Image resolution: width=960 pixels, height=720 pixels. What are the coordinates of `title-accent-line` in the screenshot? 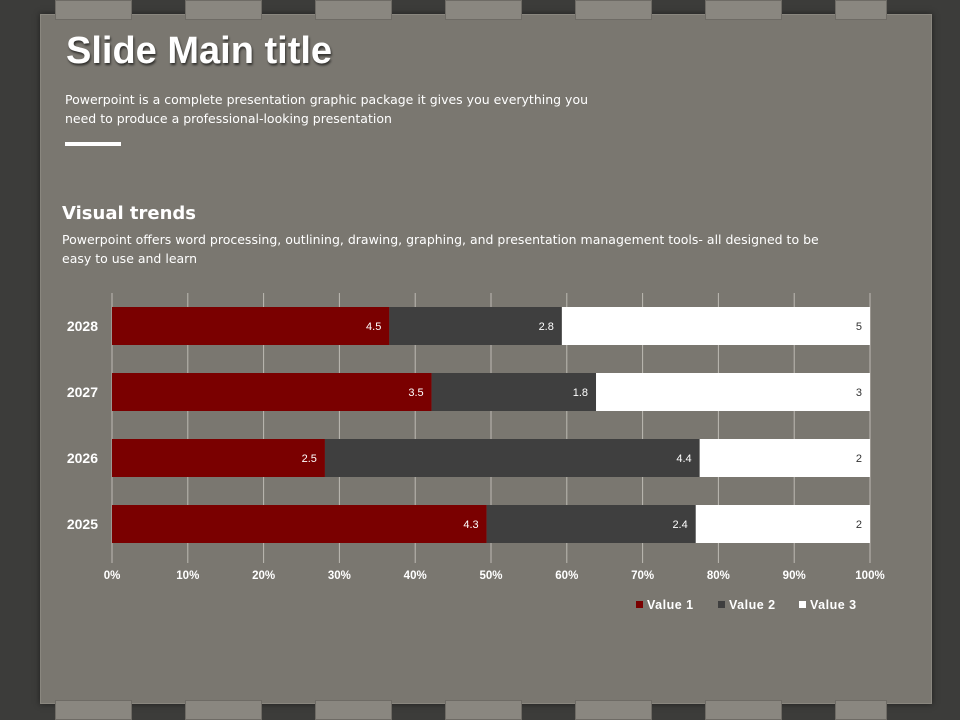 It's located at (93, 144).